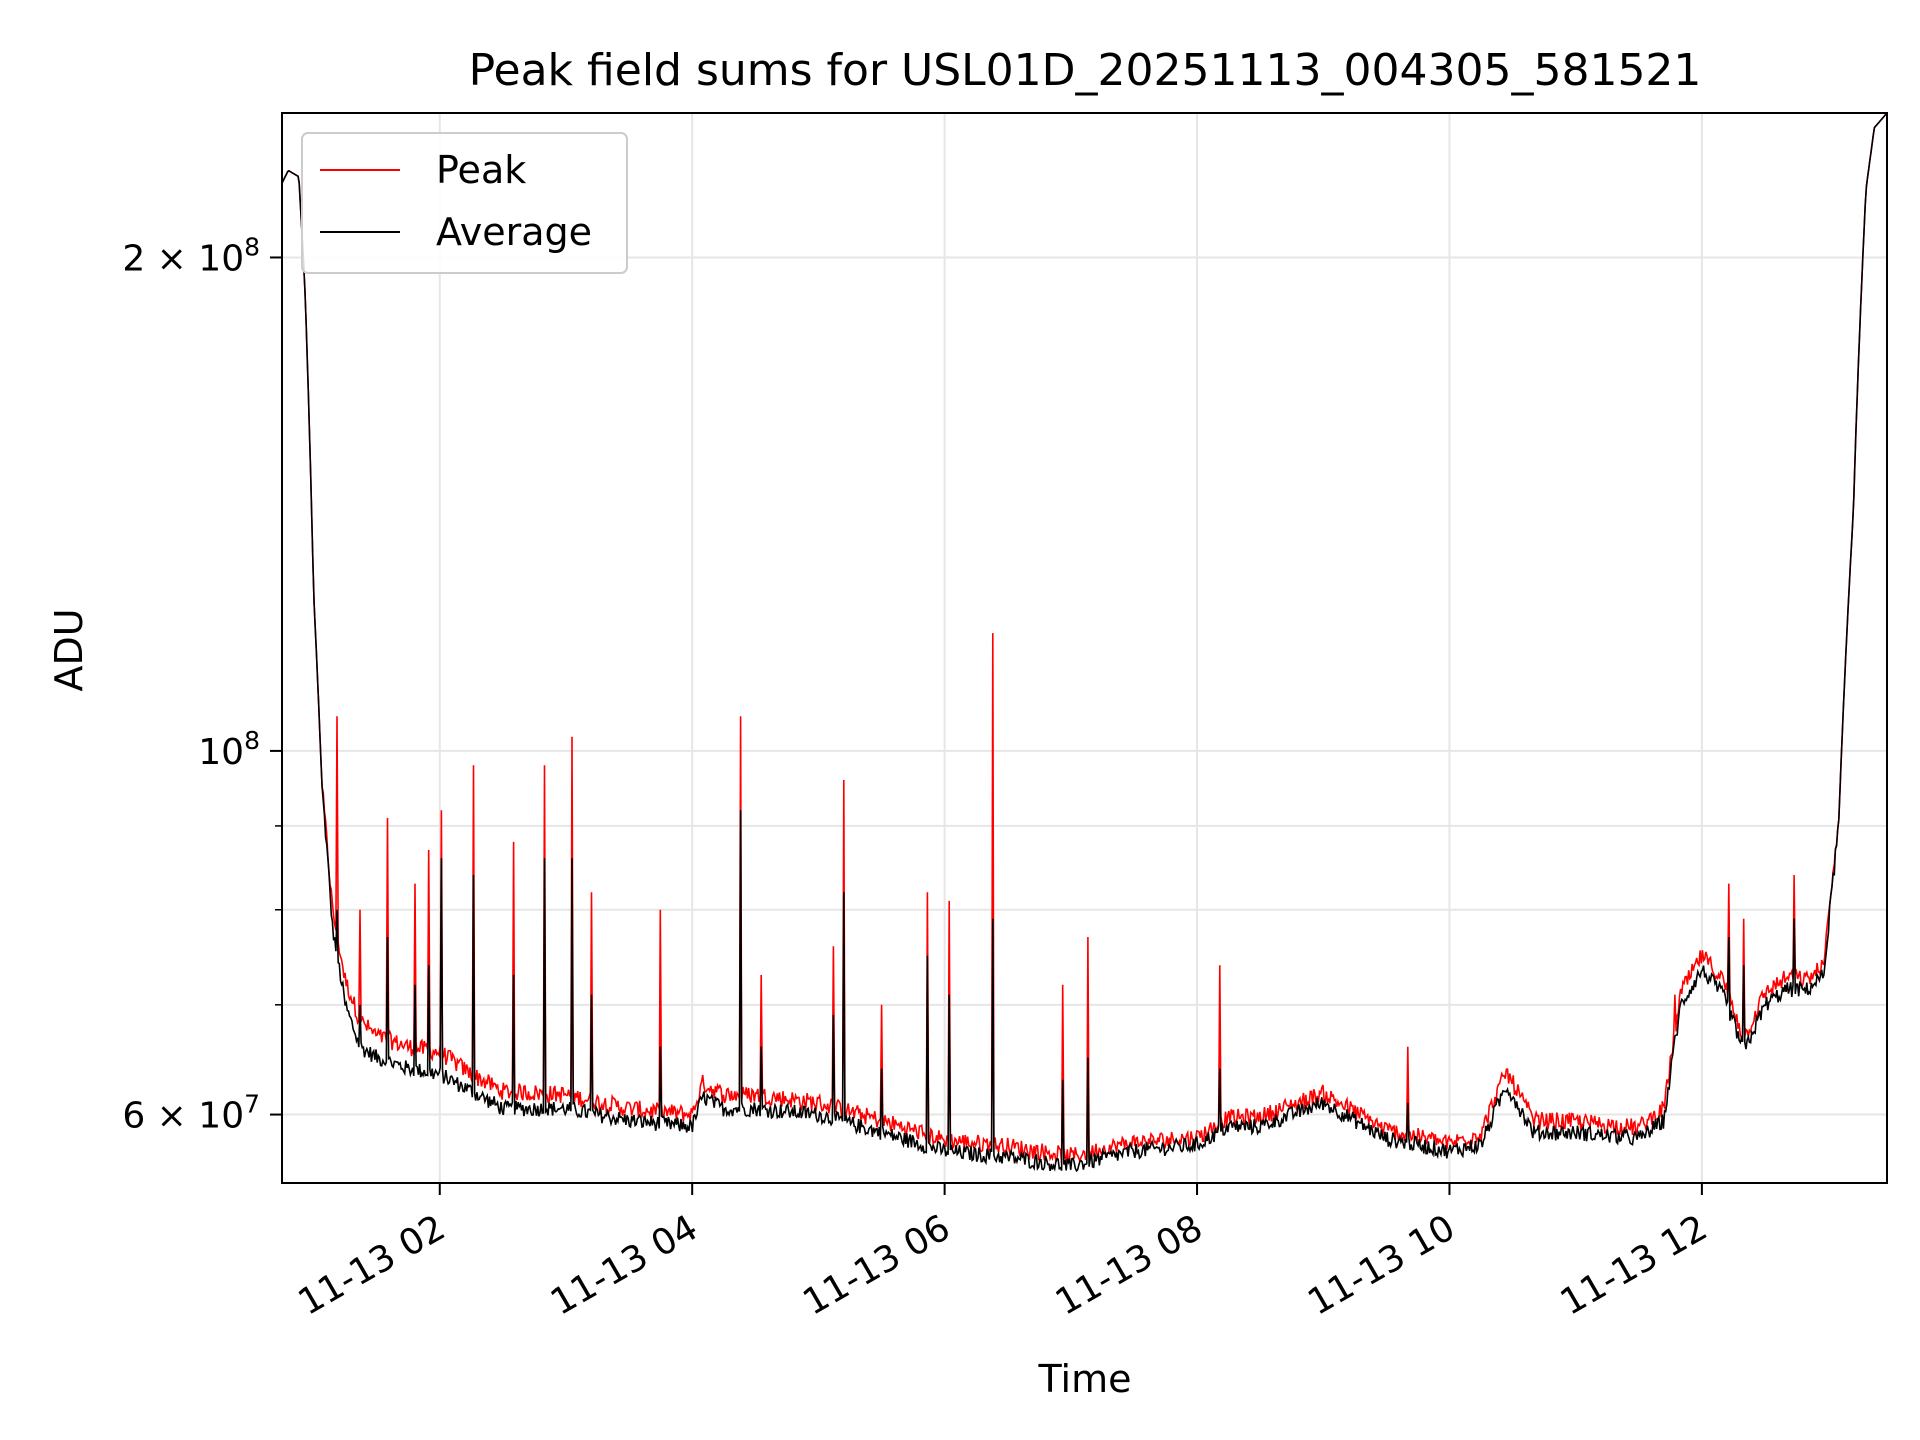  Describe the element at coordinates (481, 170) in the screenshot. I see `legend-label-peak: Peak` at that location.